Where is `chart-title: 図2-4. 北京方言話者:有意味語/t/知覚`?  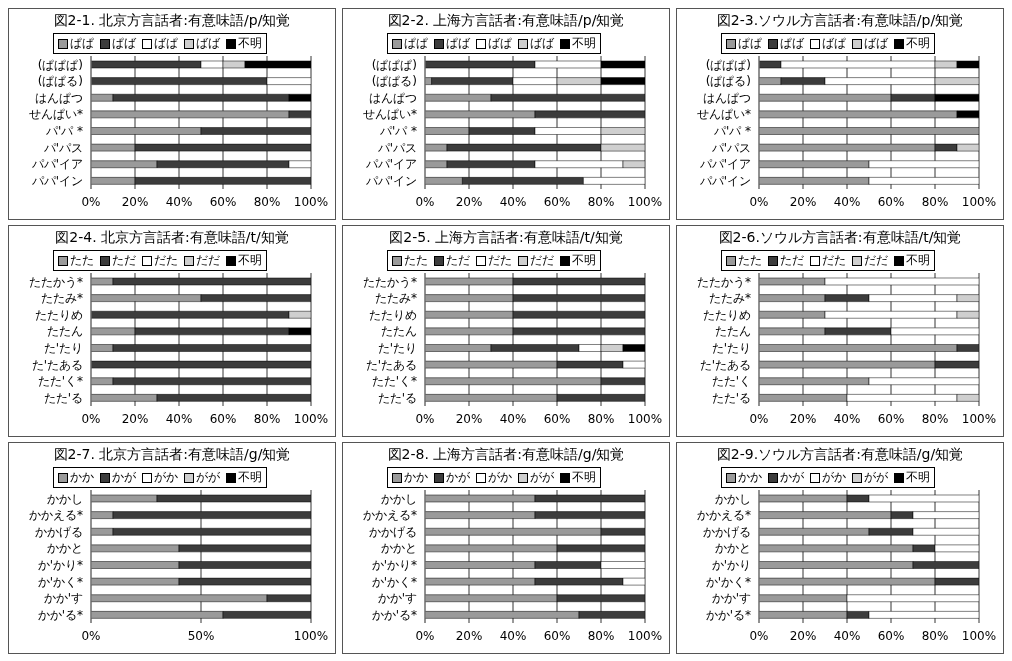
chart-title: 図2-4. 北京方言話者:有意味語/t/知覚 is located at coordinates (172, 237).